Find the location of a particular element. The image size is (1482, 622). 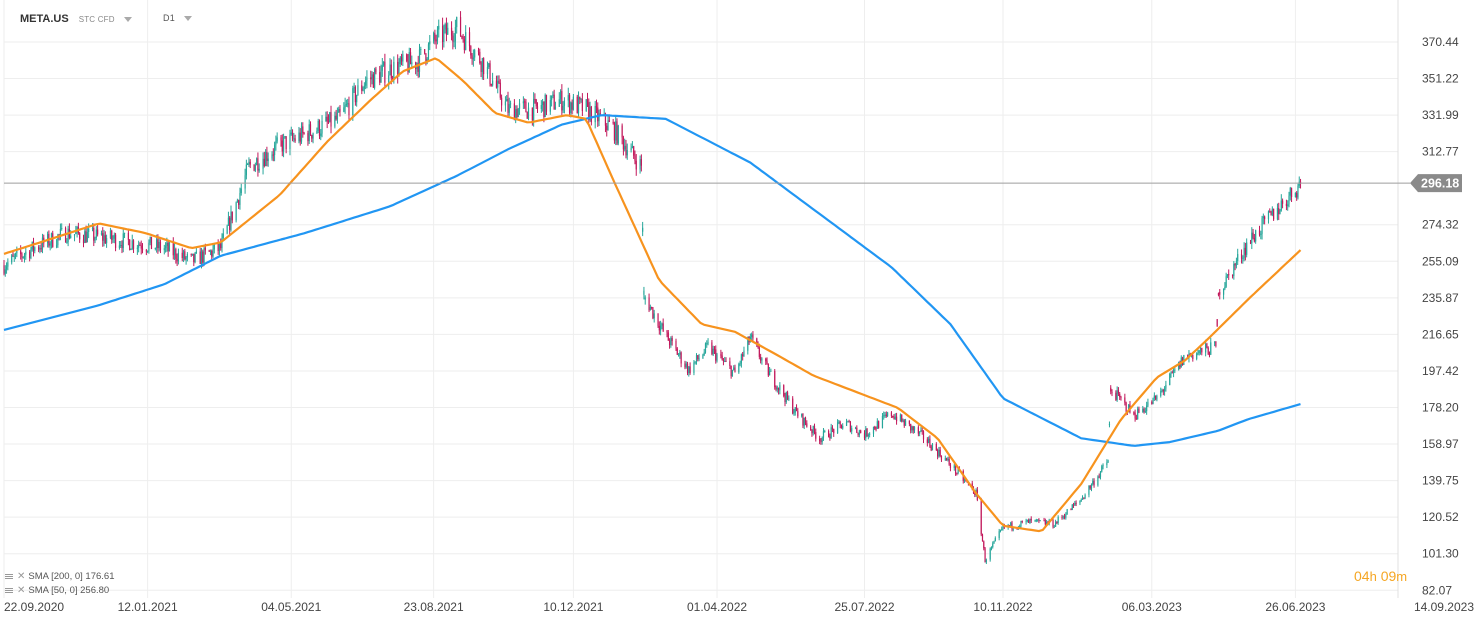

y-tick-label: 216.65 is located at coordinates (1440, 334).